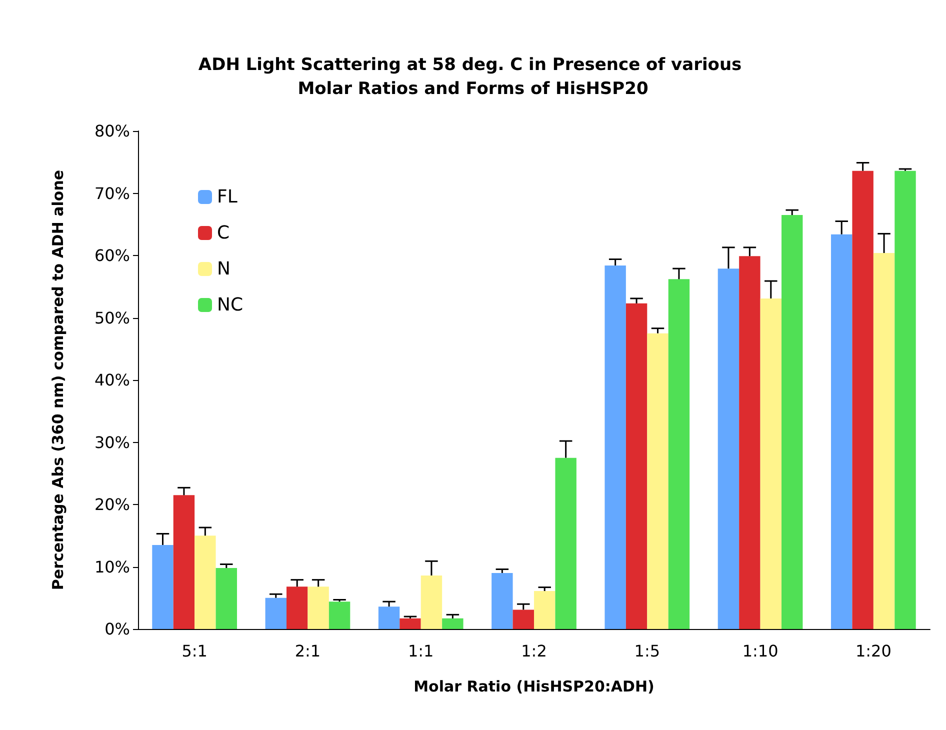  I want to click on legend-label: N, so click(223, 269).